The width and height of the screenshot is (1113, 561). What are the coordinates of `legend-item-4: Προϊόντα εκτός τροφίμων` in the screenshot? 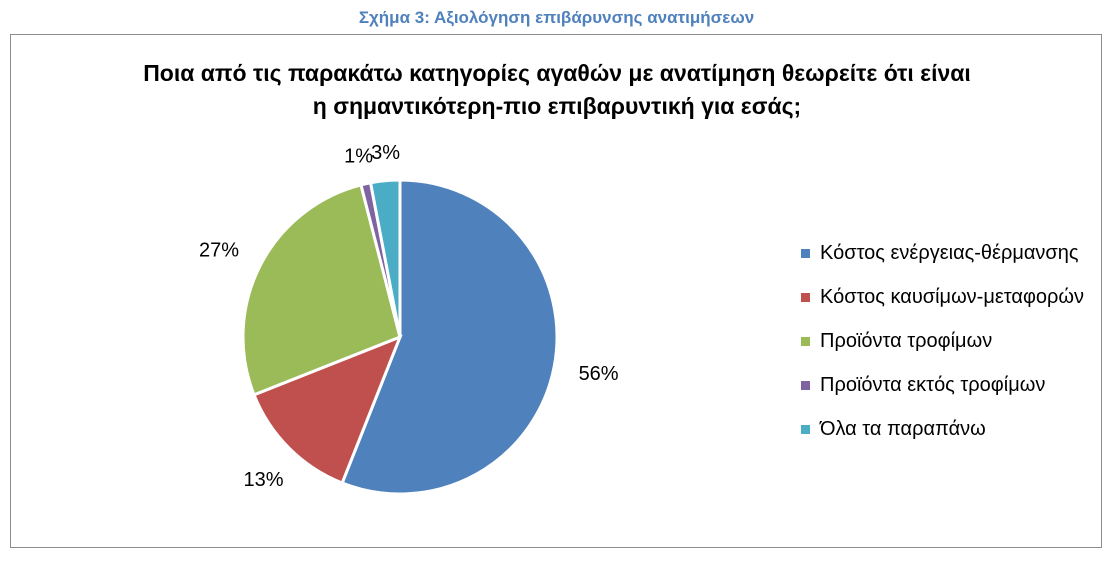 It's located at (942, 385).